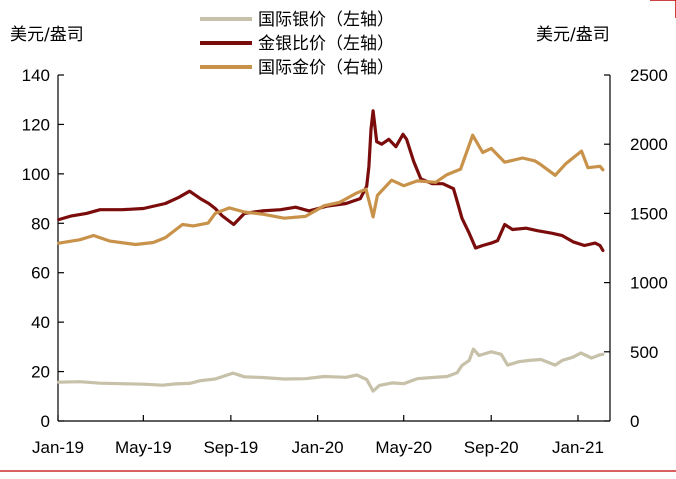 The image size is (676, 479). Describe the element at coordinates (403, 447) in the screenshot. I see `x-tick-label: May-20` at that location.